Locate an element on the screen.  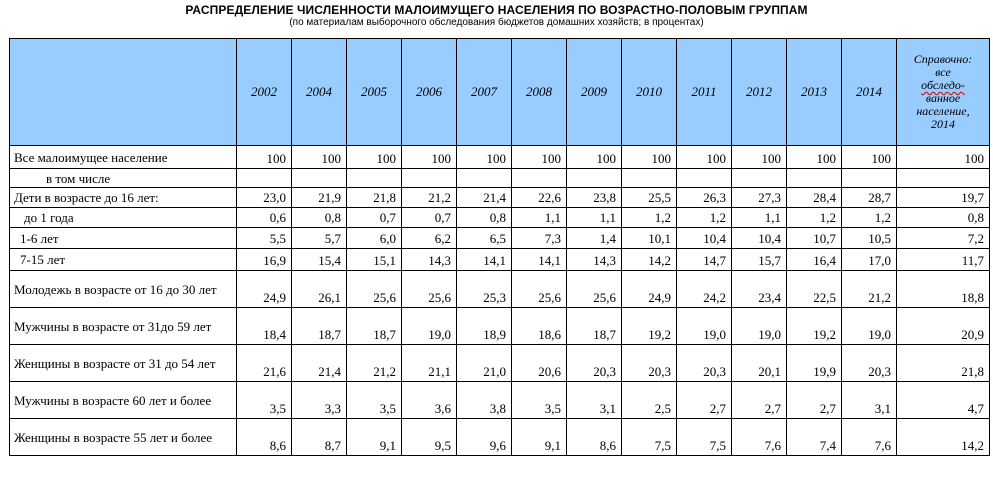
reference-cell: 4,7 is located at coordinates (943, 400).